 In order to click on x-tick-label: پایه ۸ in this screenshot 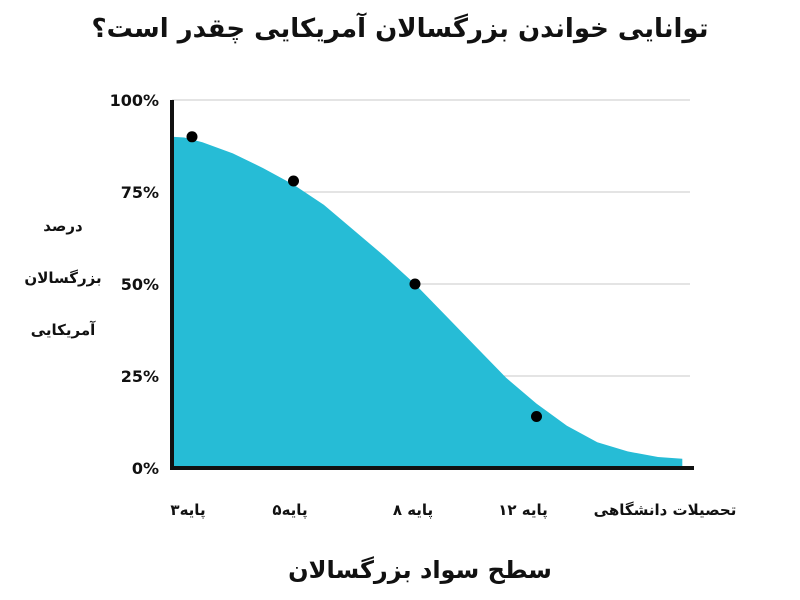, I will do `click(413, 510)`.